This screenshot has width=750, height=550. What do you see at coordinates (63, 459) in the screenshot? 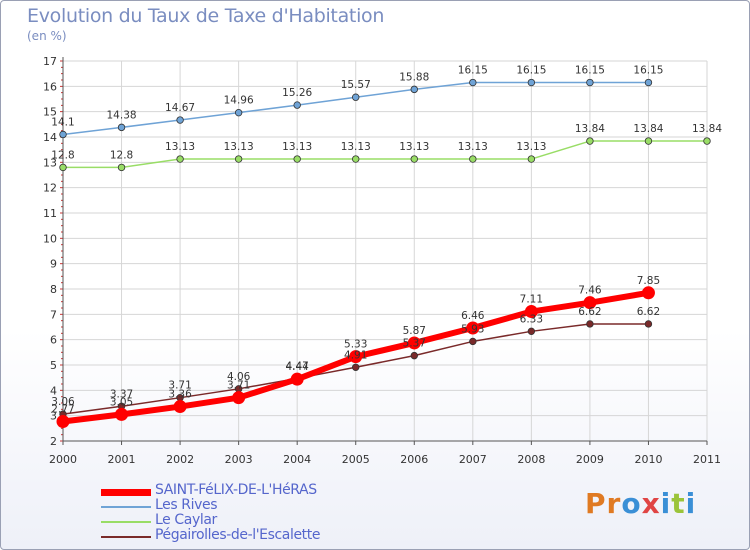
I see `x-tick-label: 2000` at bounding box center [63, 459].